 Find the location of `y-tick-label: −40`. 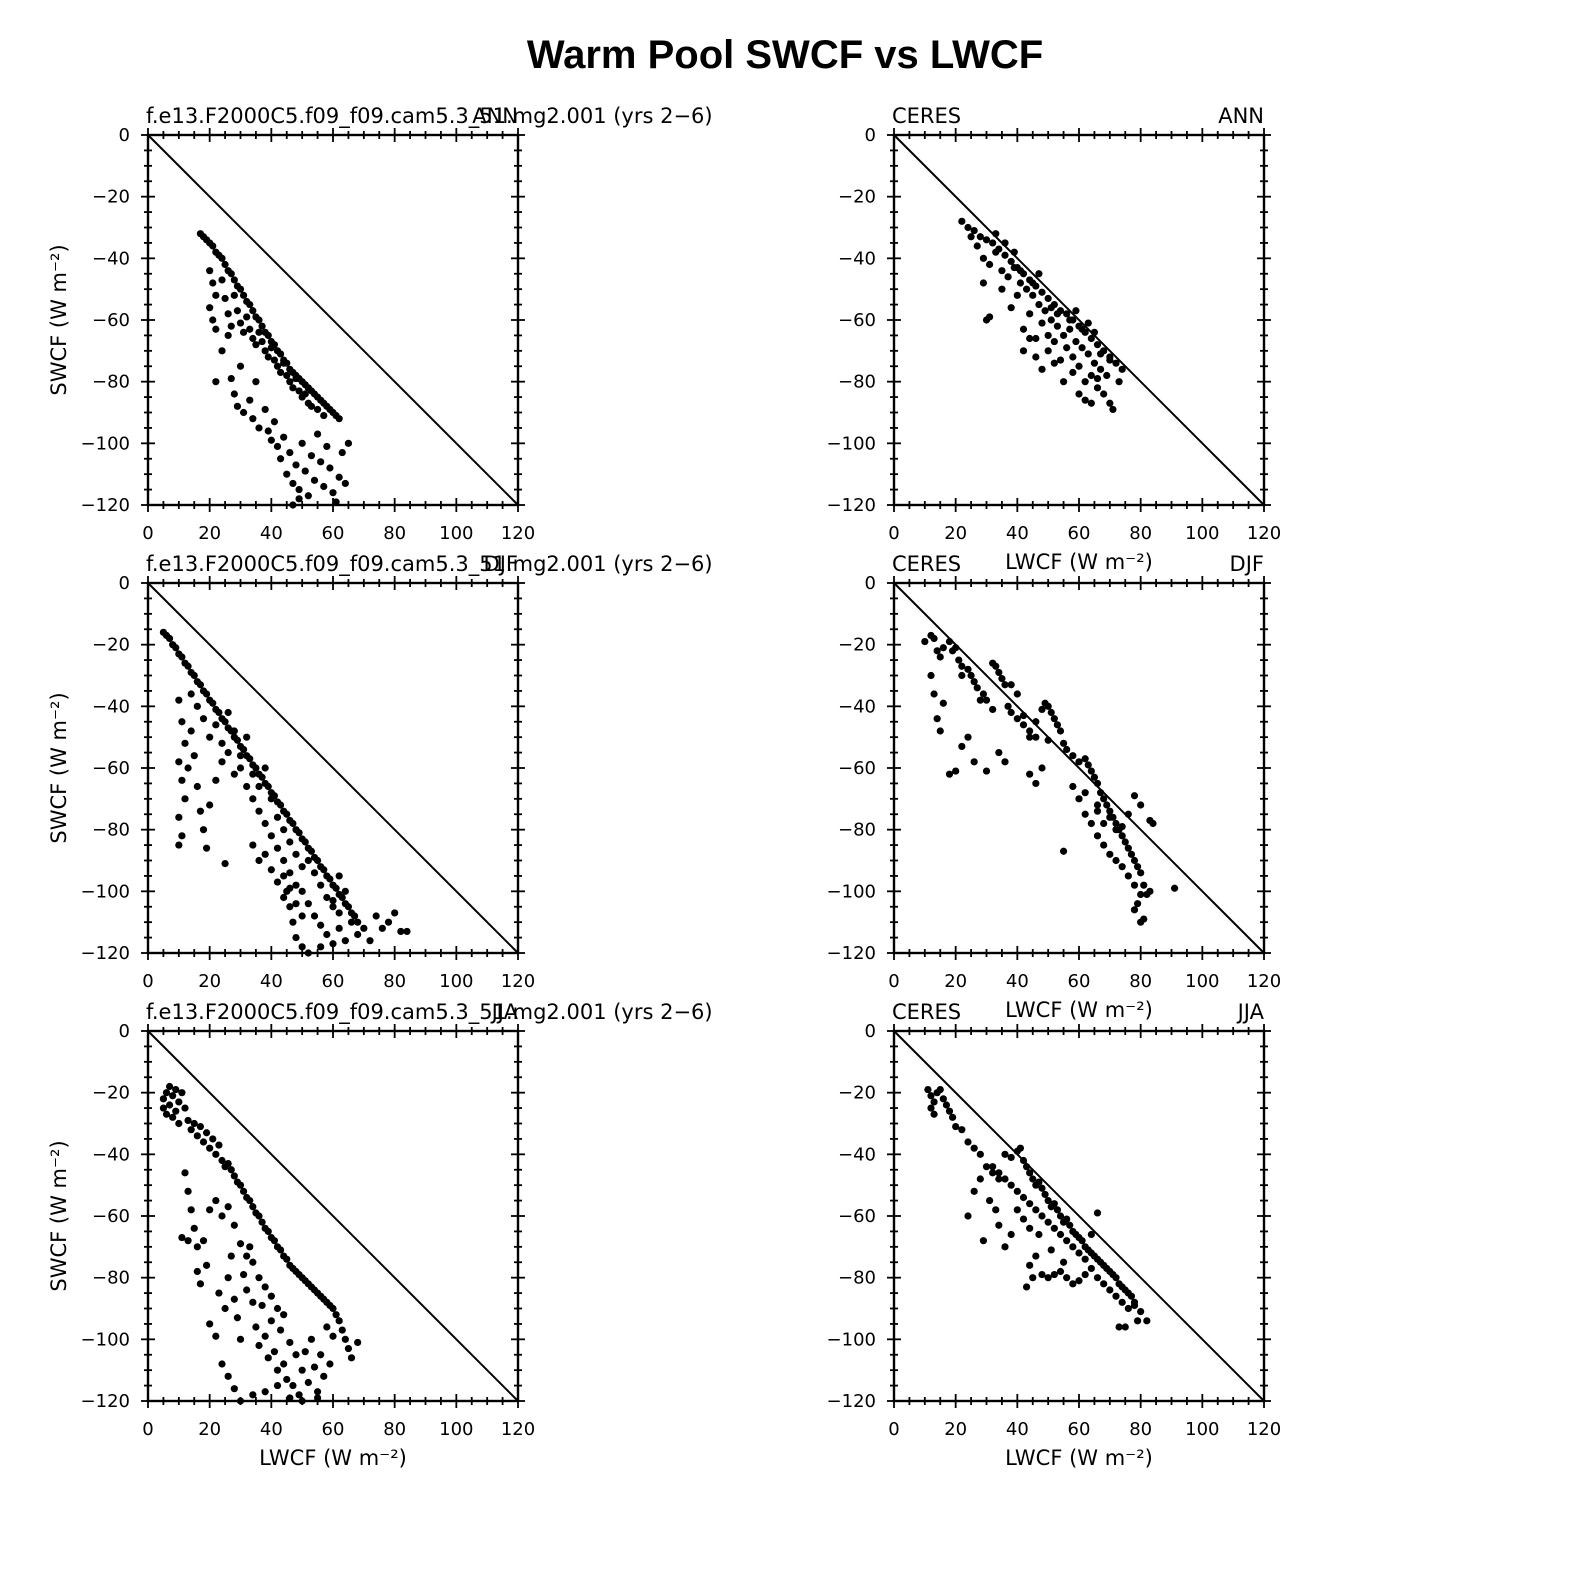

y-tick-label: −40 is located at coordinates (857, 258).